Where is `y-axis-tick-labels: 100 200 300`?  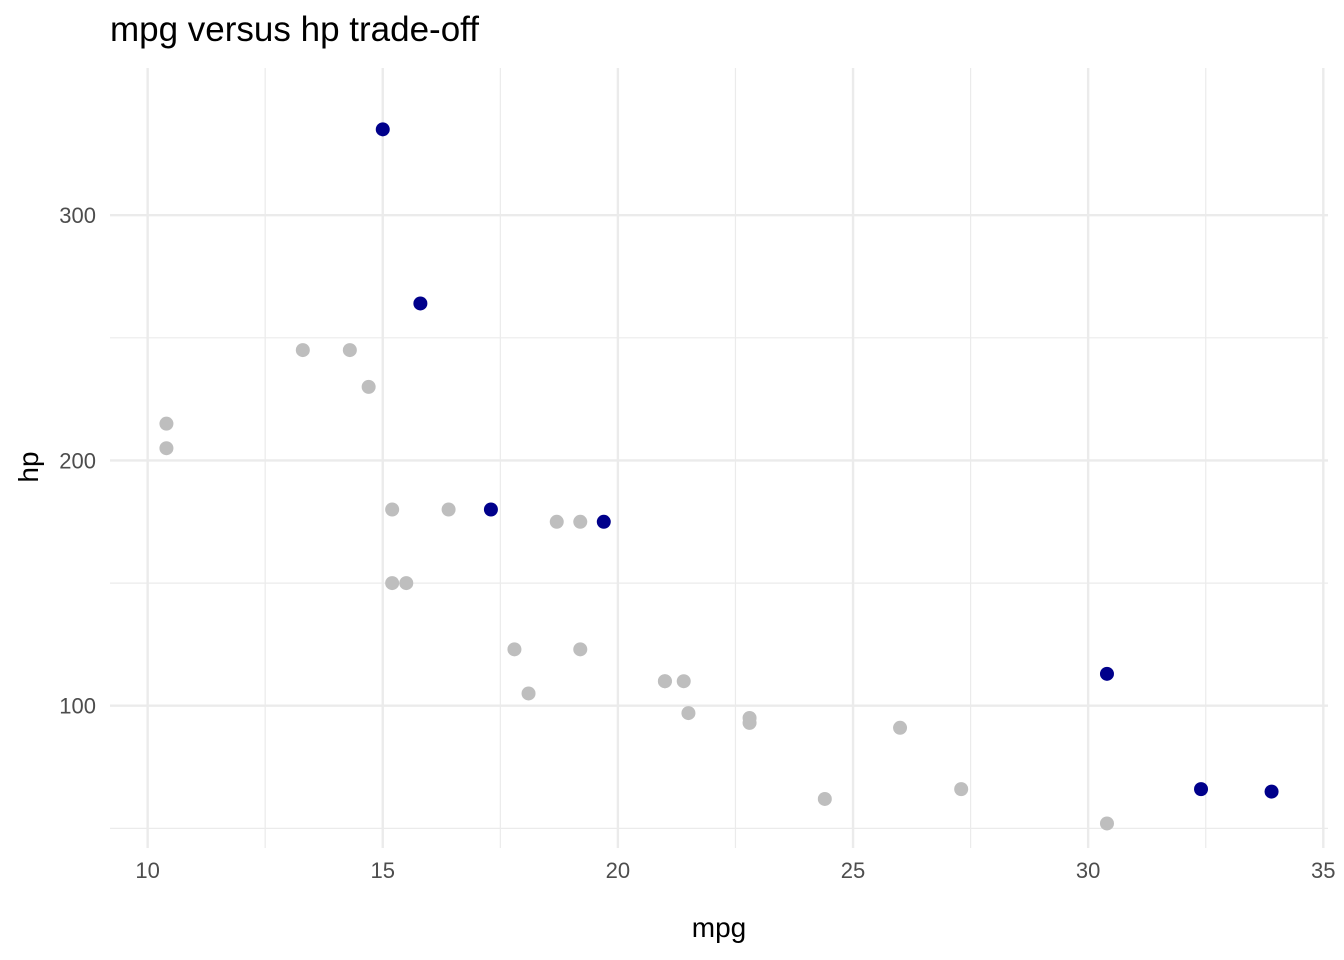
y-axis-tick-labels: 100 200 300 is located at coordinates (77, 461).